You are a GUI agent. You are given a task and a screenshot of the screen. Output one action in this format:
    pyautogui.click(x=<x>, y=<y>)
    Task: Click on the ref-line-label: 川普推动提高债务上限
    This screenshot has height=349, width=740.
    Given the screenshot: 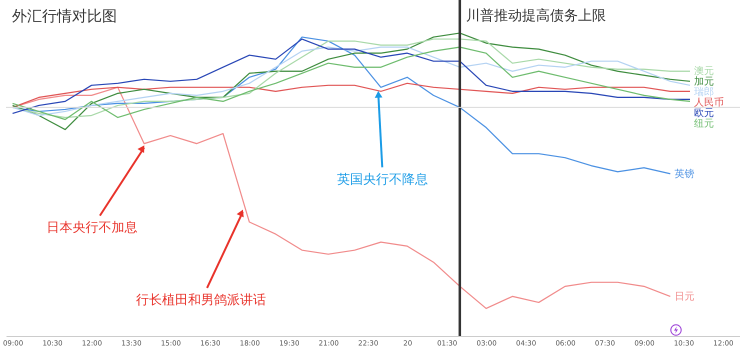 What is the action you would take?
    pyautogui.click(x=536, y=15)
    